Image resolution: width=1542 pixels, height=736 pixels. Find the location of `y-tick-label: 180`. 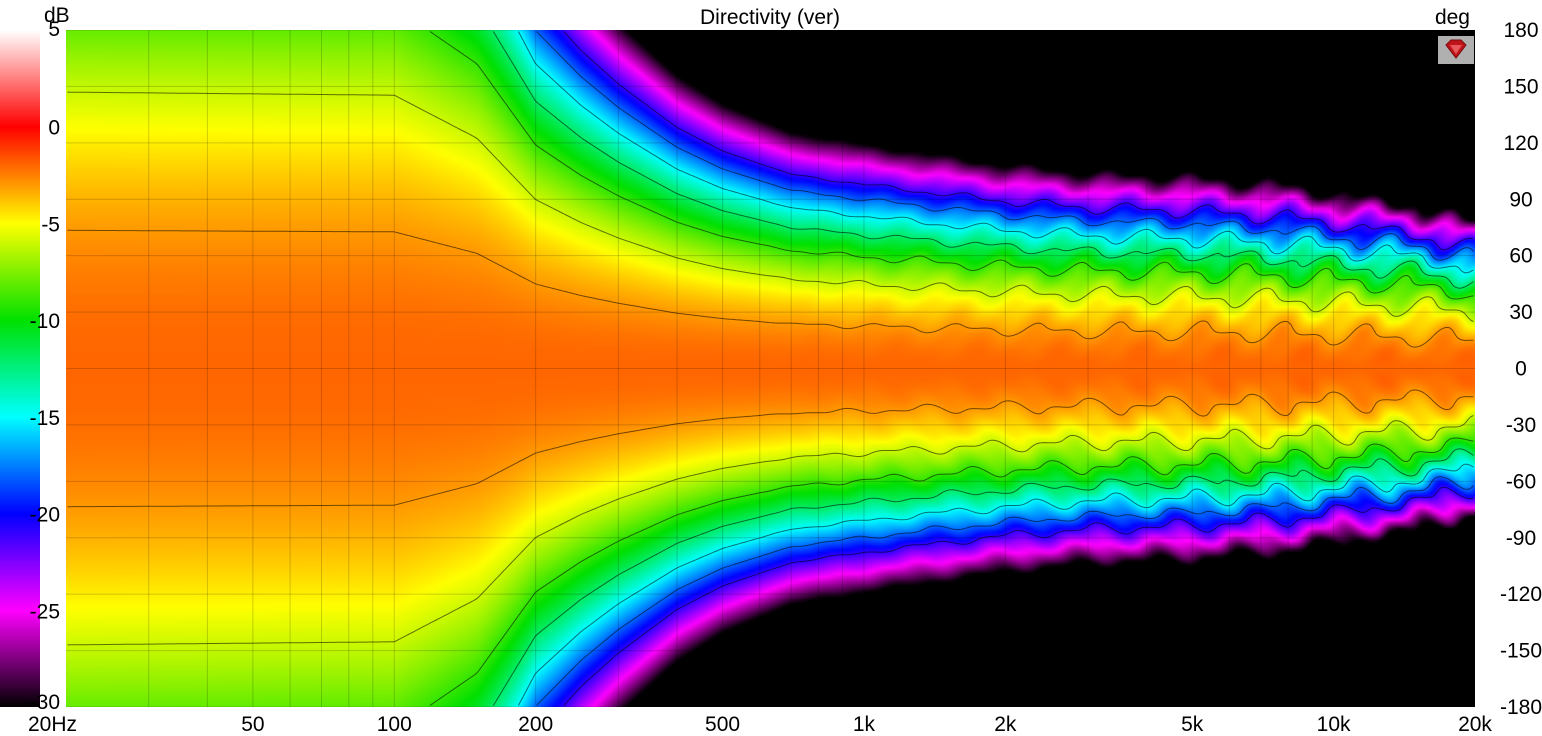

y-tick-label: 180 is located at coordinates (1520, 30).